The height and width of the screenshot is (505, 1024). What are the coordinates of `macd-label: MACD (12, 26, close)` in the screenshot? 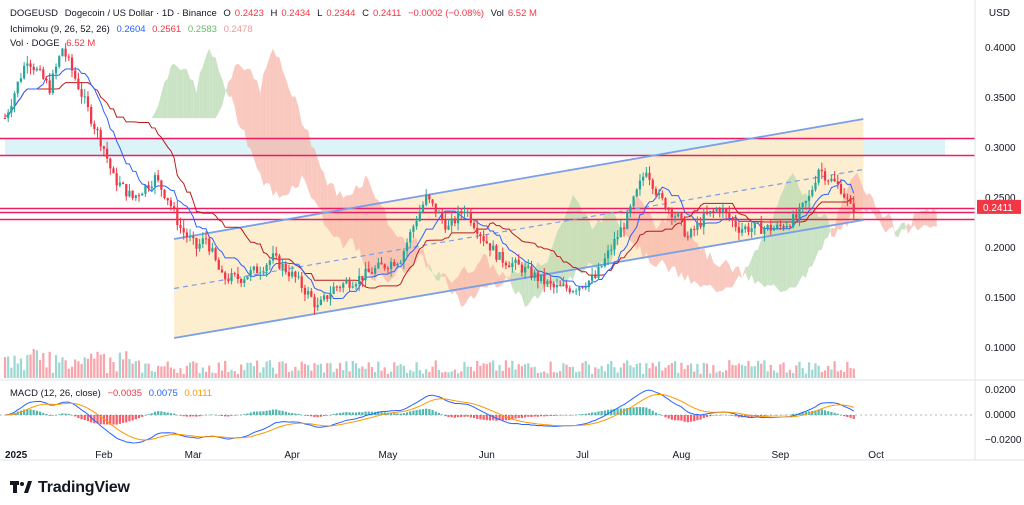 It's located at (55, 393).